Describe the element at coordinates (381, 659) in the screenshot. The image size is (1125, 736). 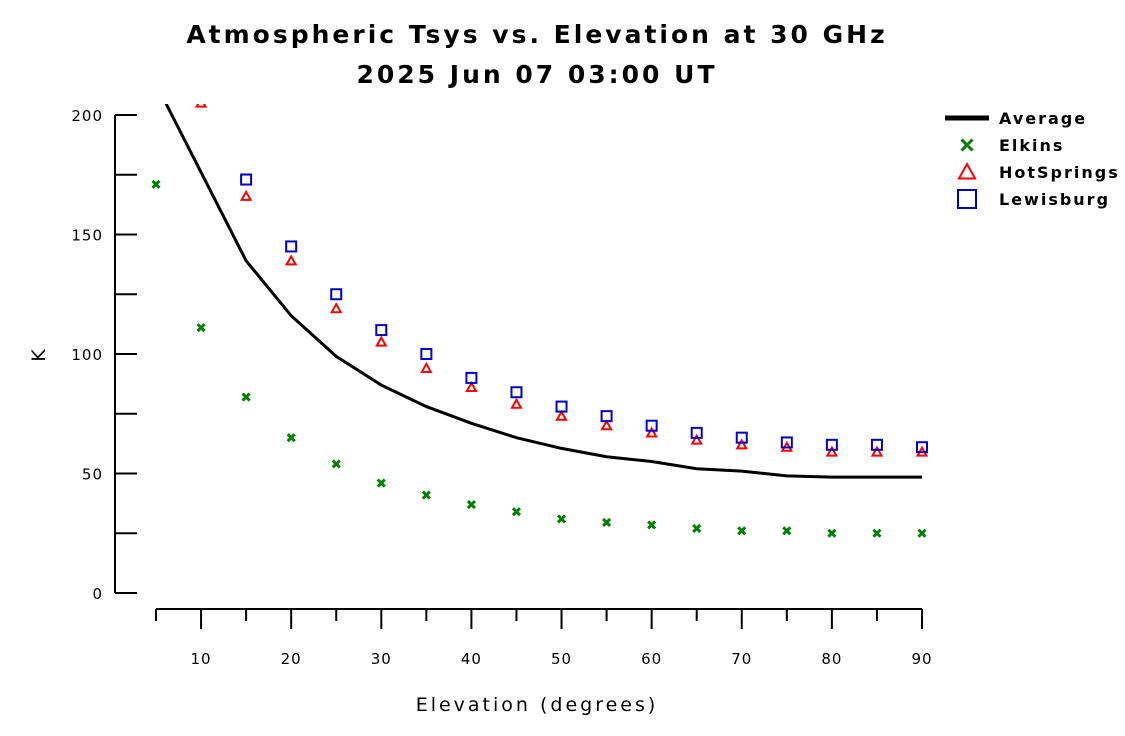
I see `x-tick-label: 30` at that location.